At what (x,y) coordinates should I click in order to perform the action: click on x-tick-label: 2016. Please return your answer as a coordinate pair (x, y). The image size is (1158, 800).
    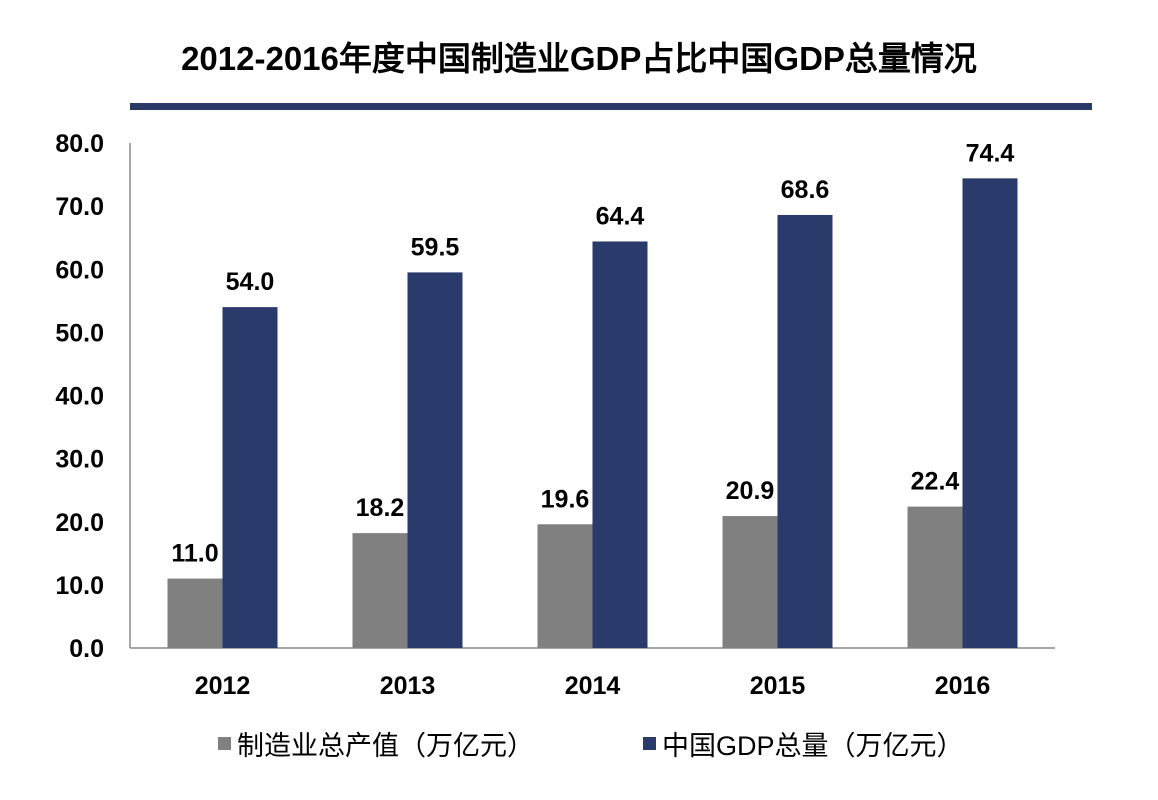
    Looking at the image, I should click on (963, 686).